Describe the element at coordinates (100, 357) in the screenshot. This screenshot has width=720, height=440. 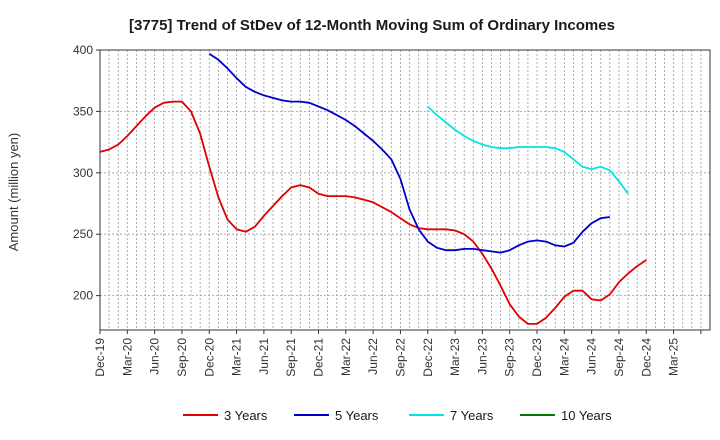
I see `x-tick-label: Dec-19` at that location.